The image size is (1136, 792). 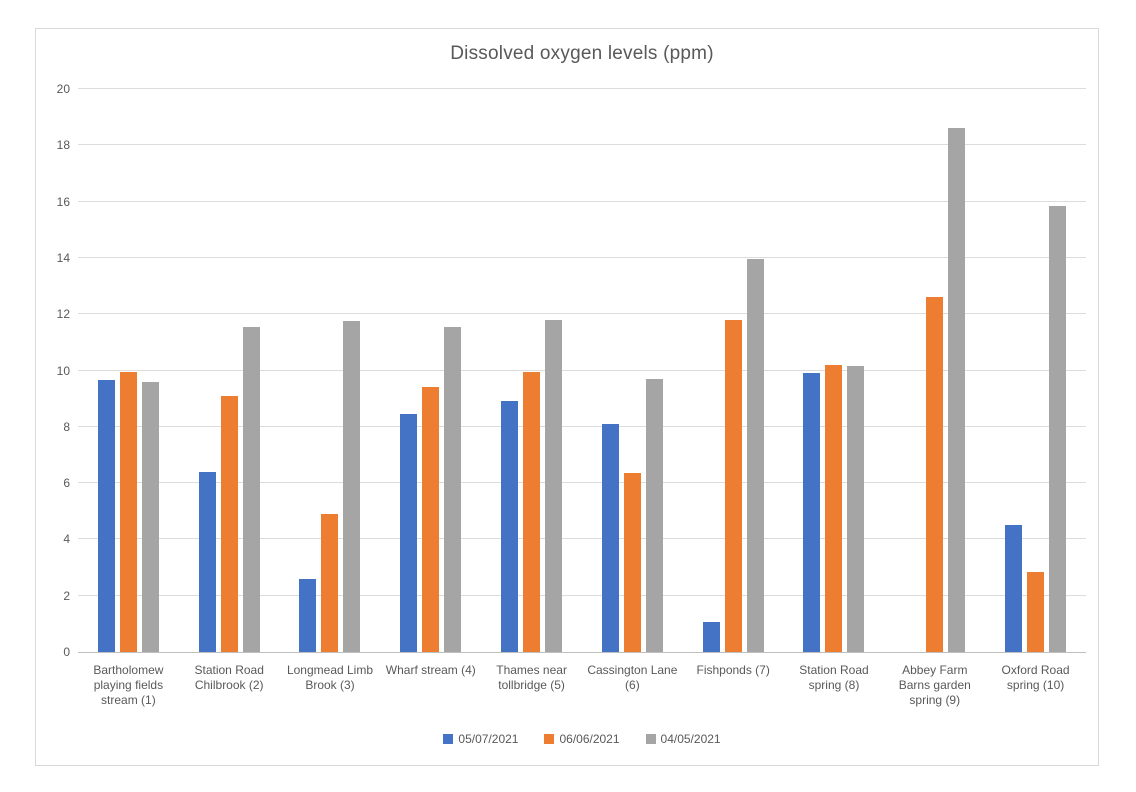 I want to click on category-label: Abbey Farm Barns garden spring (9), so click(x=934, y=685).